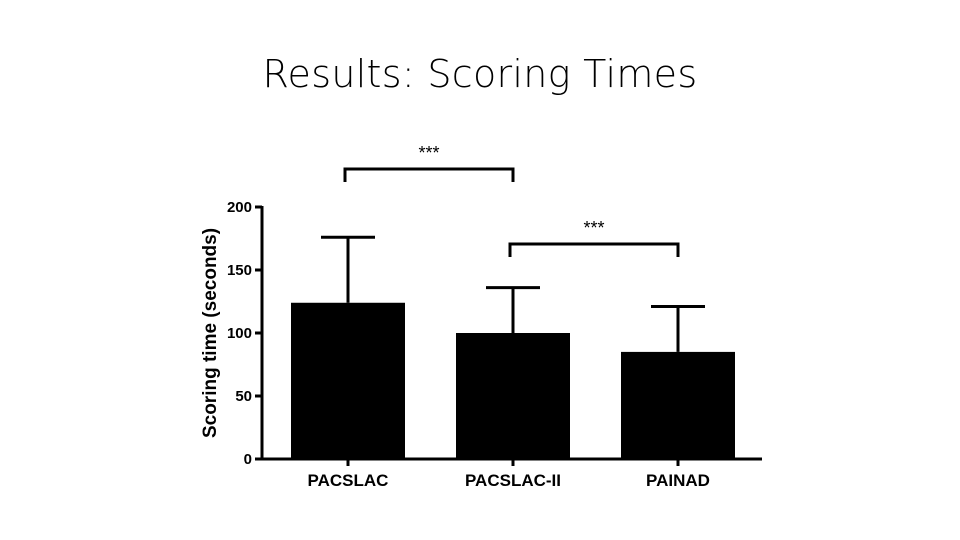 This screenshot has height=540, width=960. Describe the element at coordinates (480, 74) in the screenshot. I see `slide-title: Results: Scoring Times` at that location.